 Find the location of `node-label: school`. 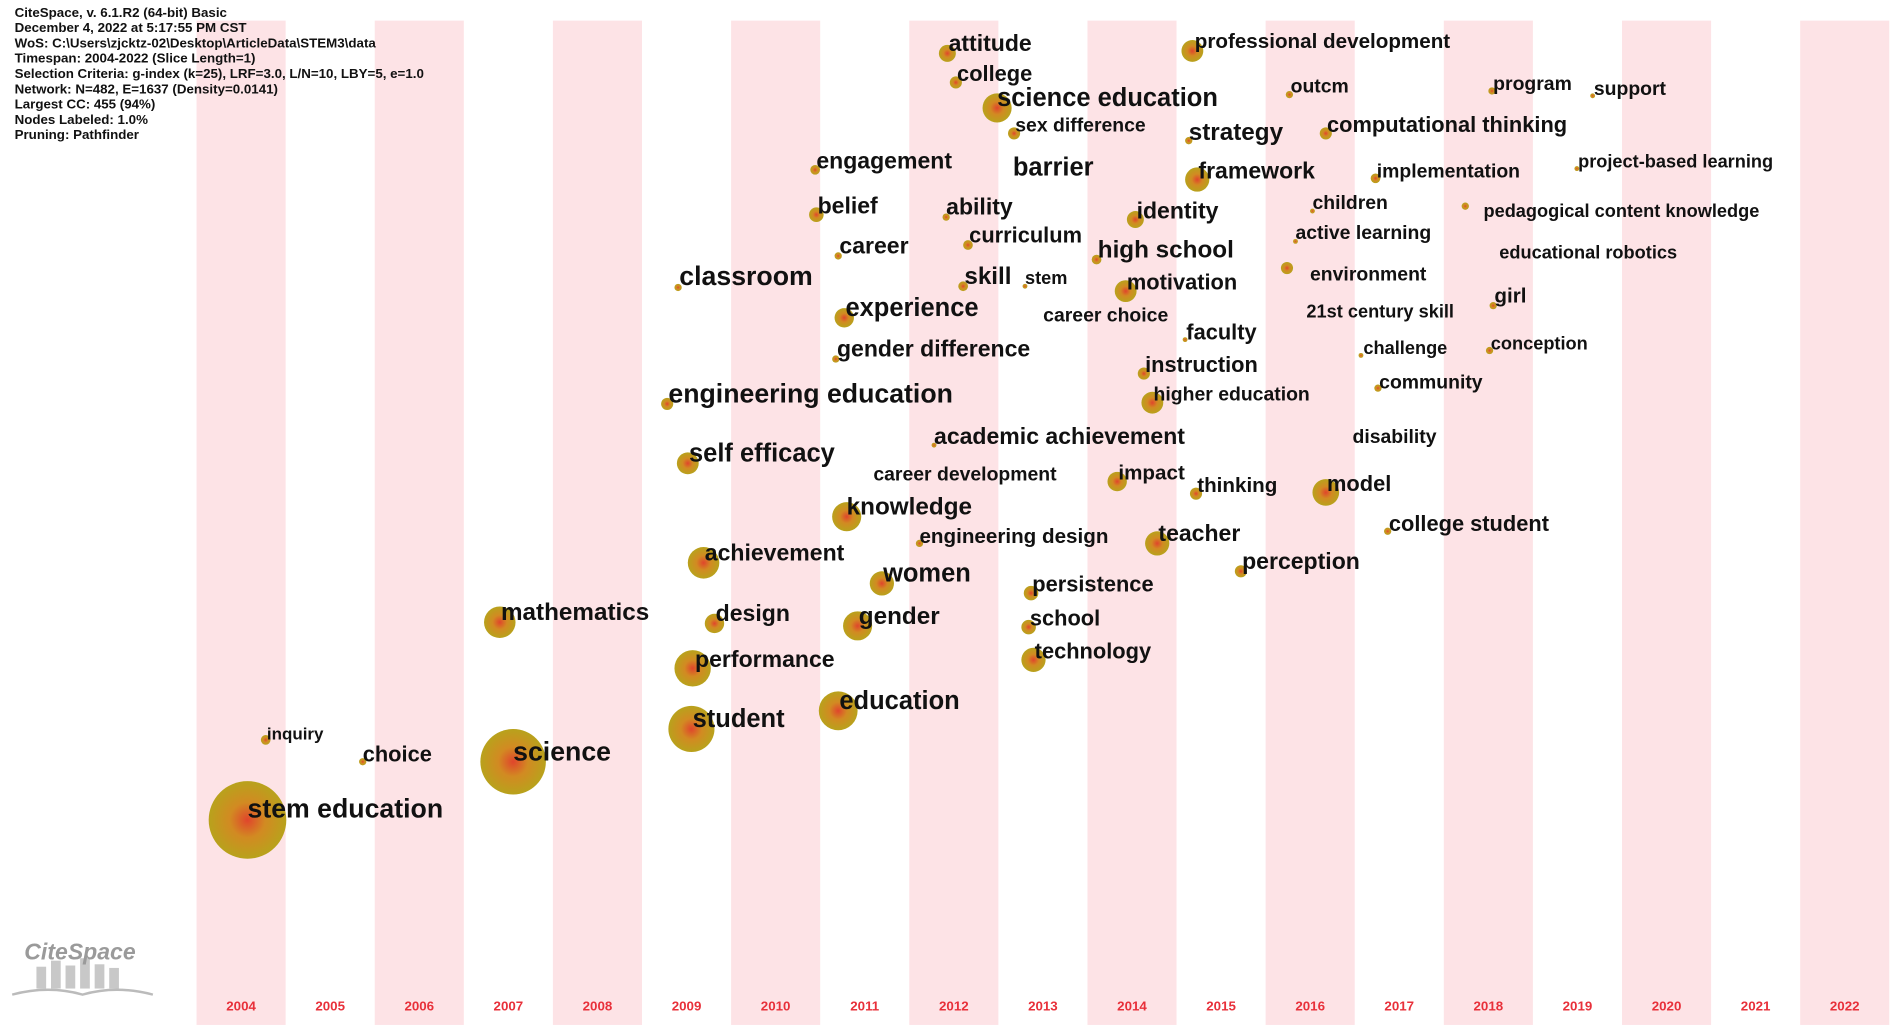

node-label: school is located at coordinates (1065, 618).